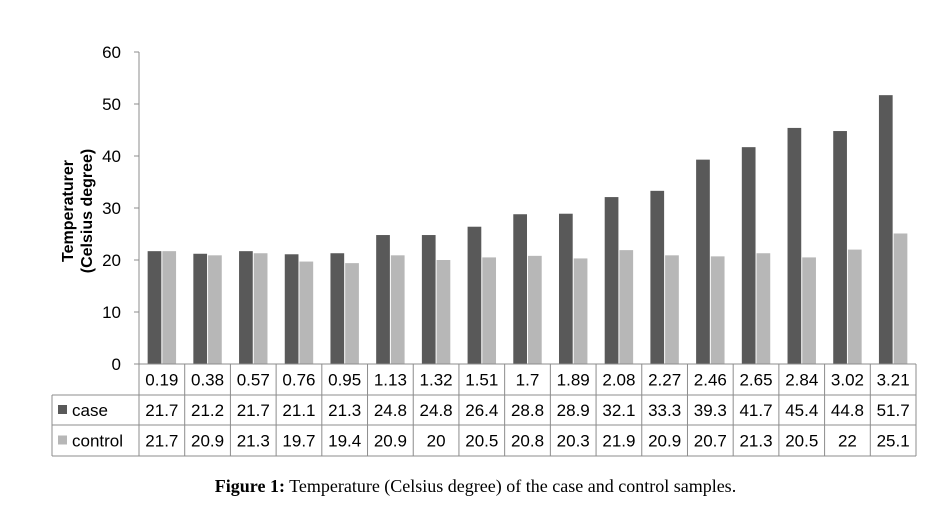 The width and height of the screenshot is (951, 514). I want to click on bar-case-2.08, so click(611, 280).